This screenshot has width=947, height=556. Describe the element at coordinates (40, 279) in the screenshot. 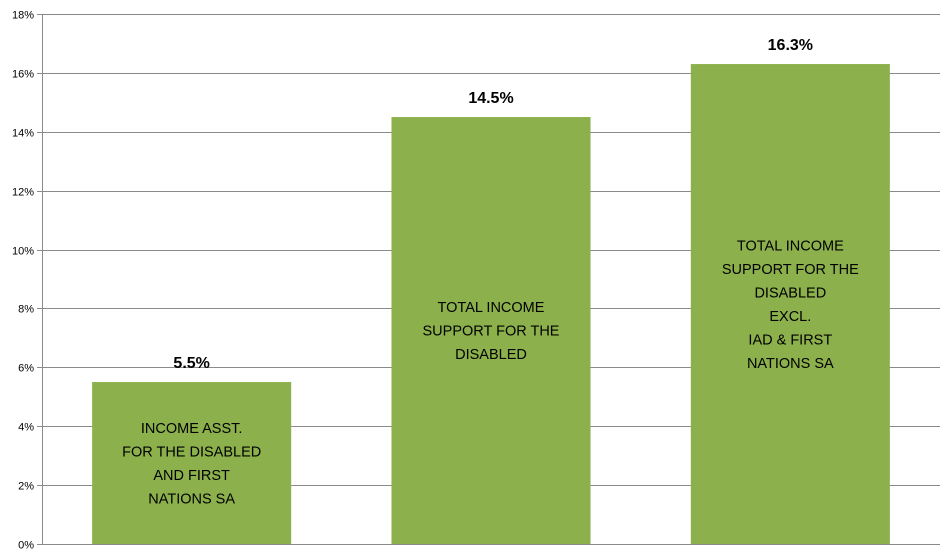

I see `axes` at that location.